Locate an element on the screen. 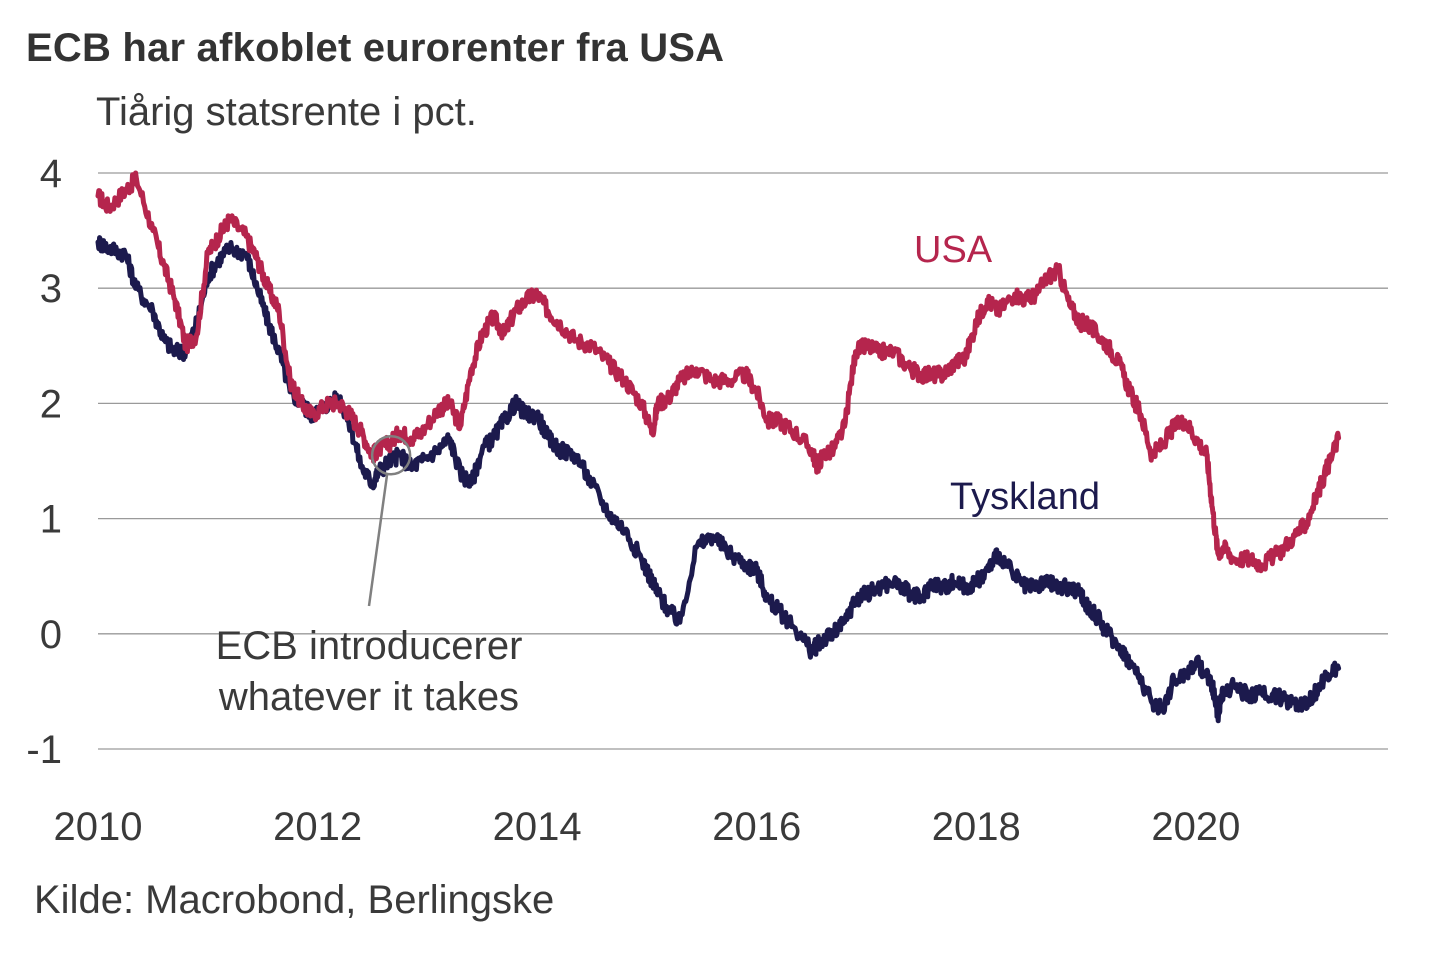  y-tick-label: -1 is located at coordinates (44, 750).